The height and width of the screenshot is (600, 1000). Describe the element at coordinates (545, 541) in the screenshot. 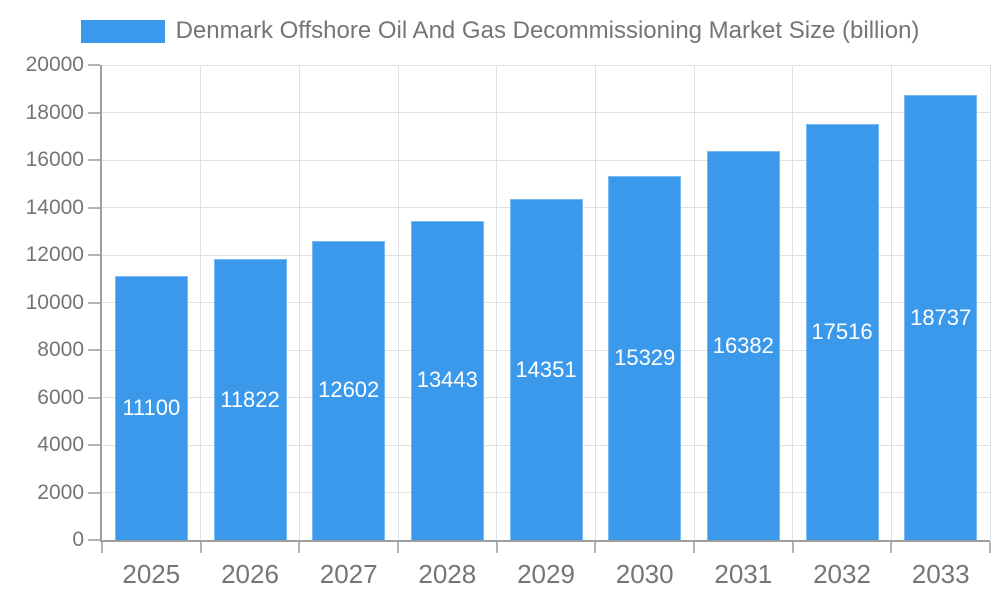

I see `x-axis-line` at that location.